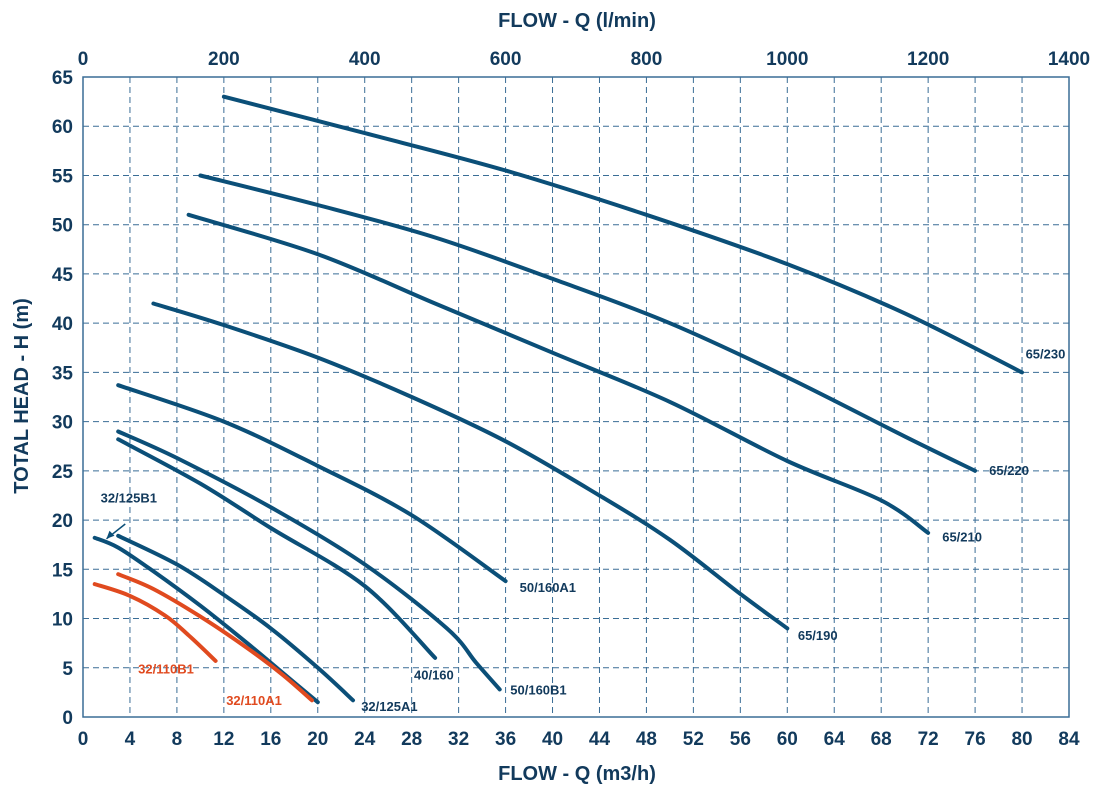  What do you see at coordinates (505, 739) in the screenshot?
I see `x-tick-label: 36` at bounding box center [505, 739].